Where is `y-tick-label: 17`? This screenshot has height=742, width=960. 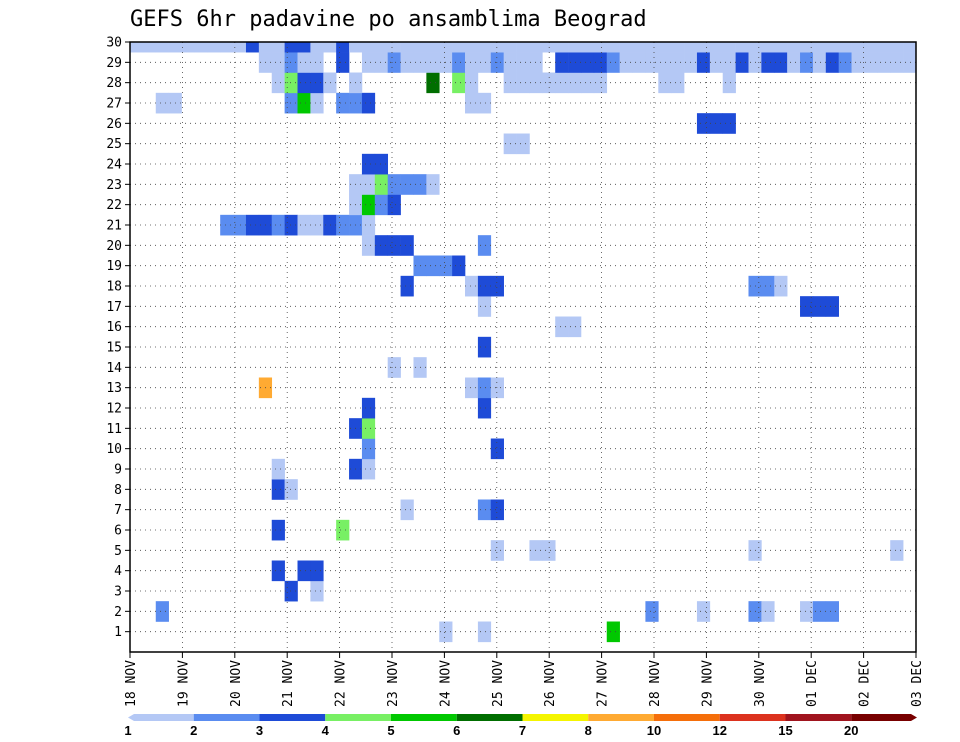
y-tick-label: 17 is located at coordinates (114, 307).